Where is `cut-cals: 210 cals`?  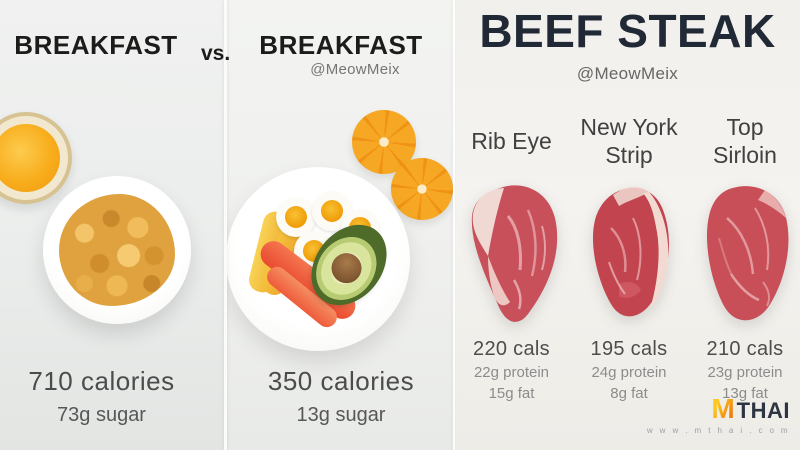 cut-cals: 210 cals is located at coordinates (745, 349).